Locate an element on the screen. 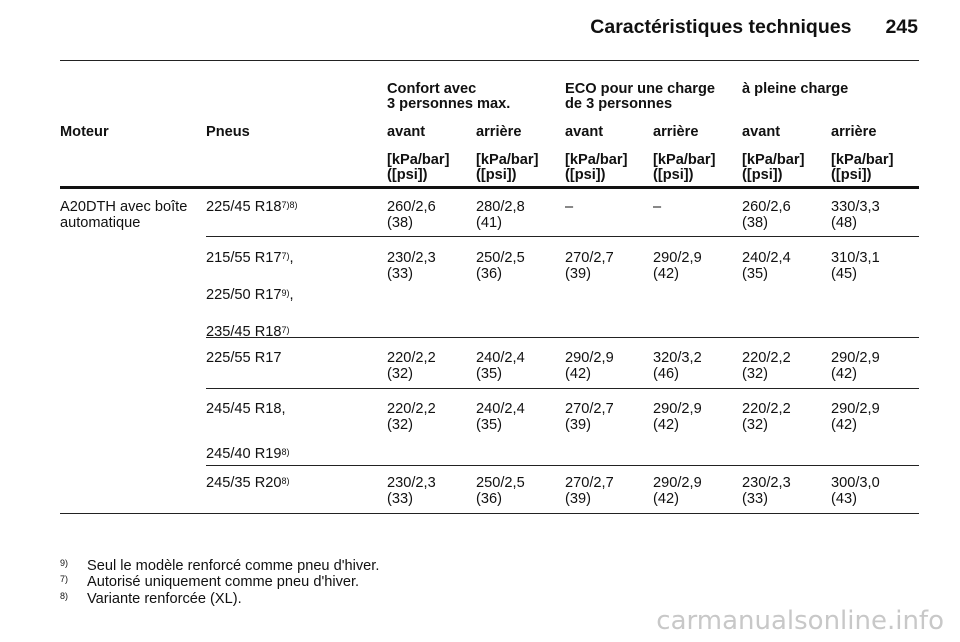  tire-size: 215/55 R177), is located at coordinates (250, 258).